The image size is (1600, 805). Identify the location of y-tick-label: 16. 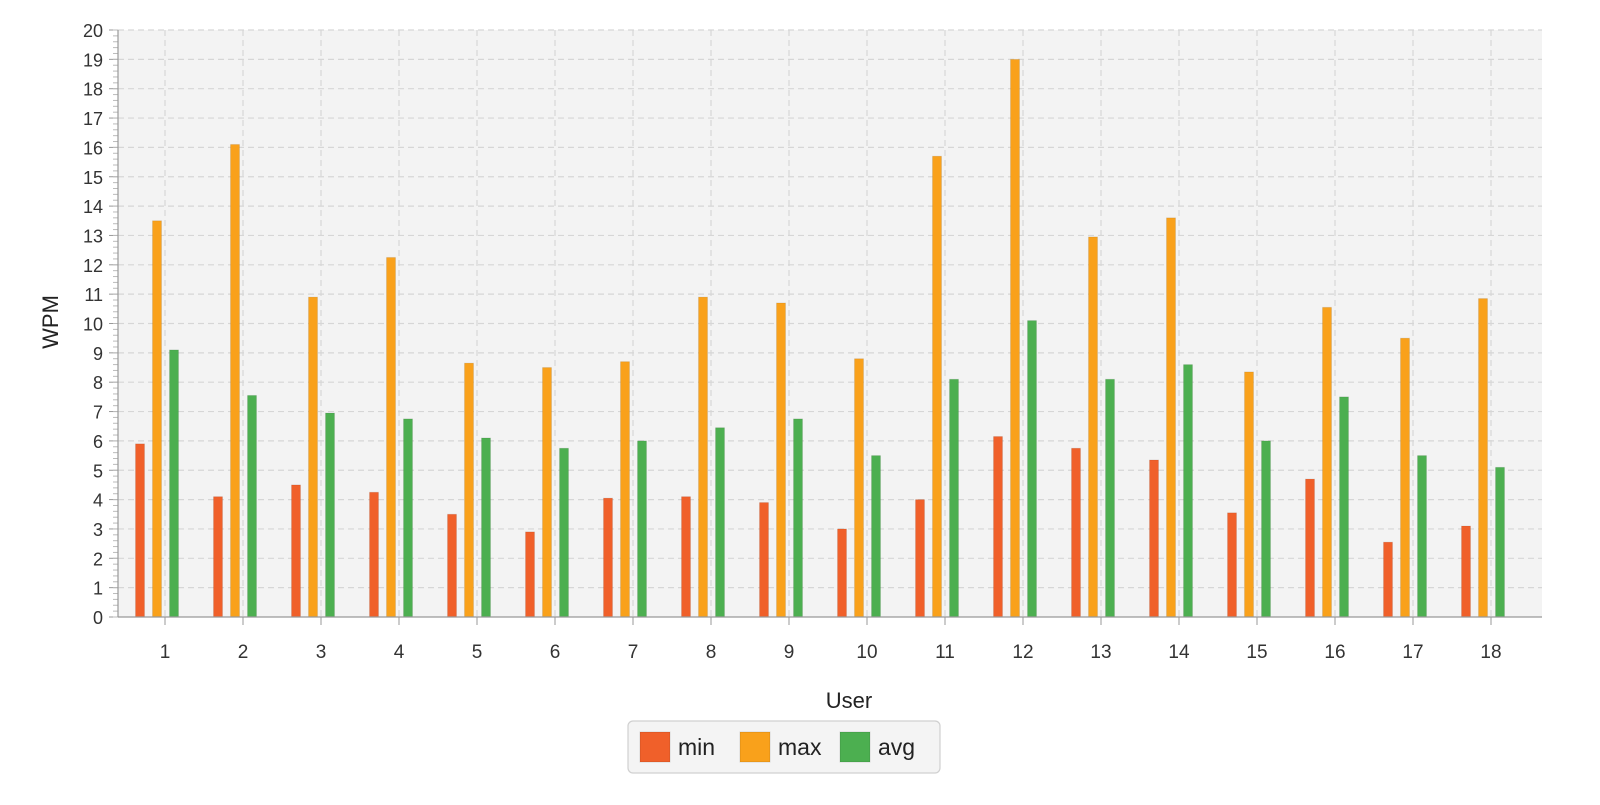
(93, 148).